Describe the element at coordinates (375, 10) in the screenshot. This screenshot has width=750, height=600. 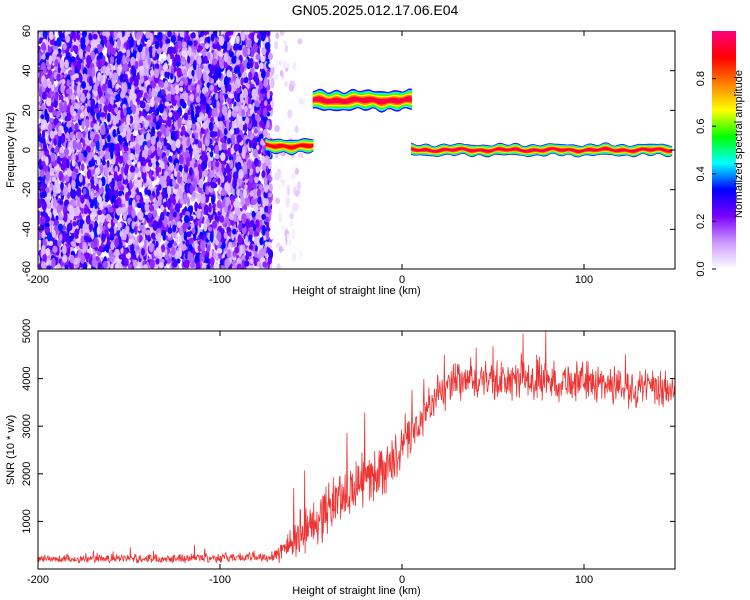
I see `figure-title: GN05.2025.012.17.06.E04` at that location.